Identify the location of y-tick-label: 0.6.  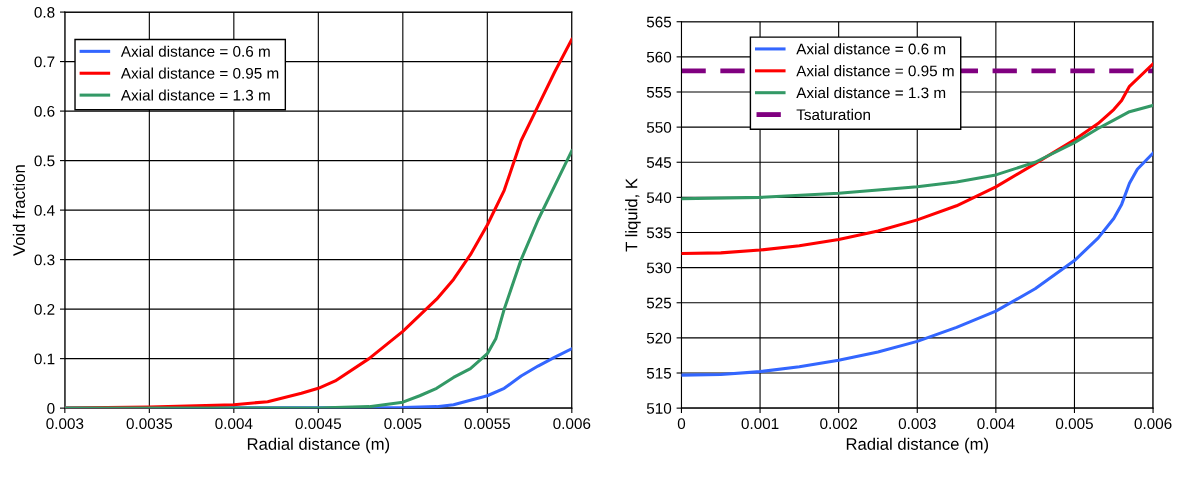
(44, 111).